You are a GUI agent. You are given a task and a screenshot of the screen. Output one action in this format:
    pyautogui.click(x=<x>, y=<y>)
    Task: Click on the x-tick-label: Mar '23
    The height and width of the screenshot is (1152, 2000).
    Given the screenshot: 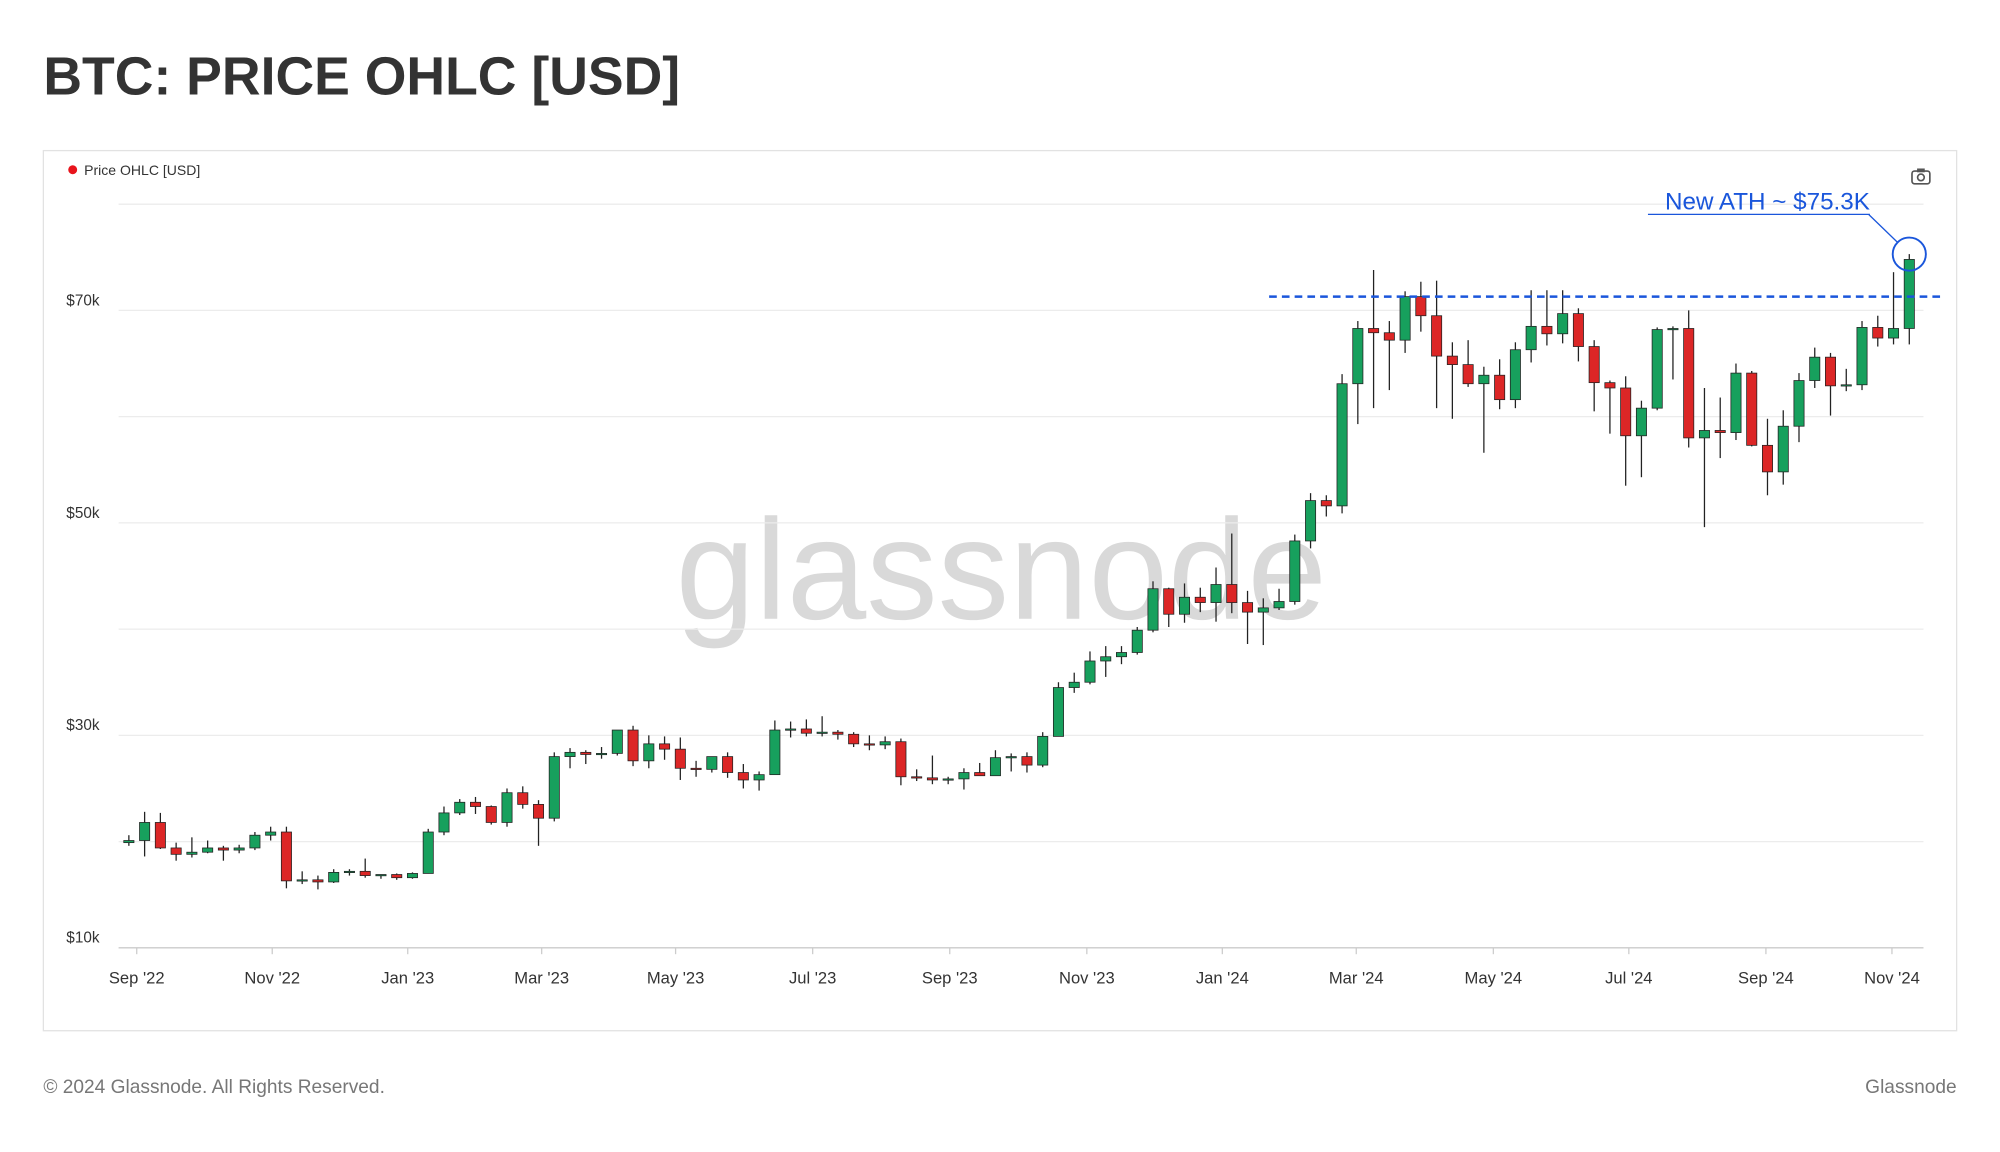 What is the action you would take?
    pyautogui.click(x=541, y=978)
    